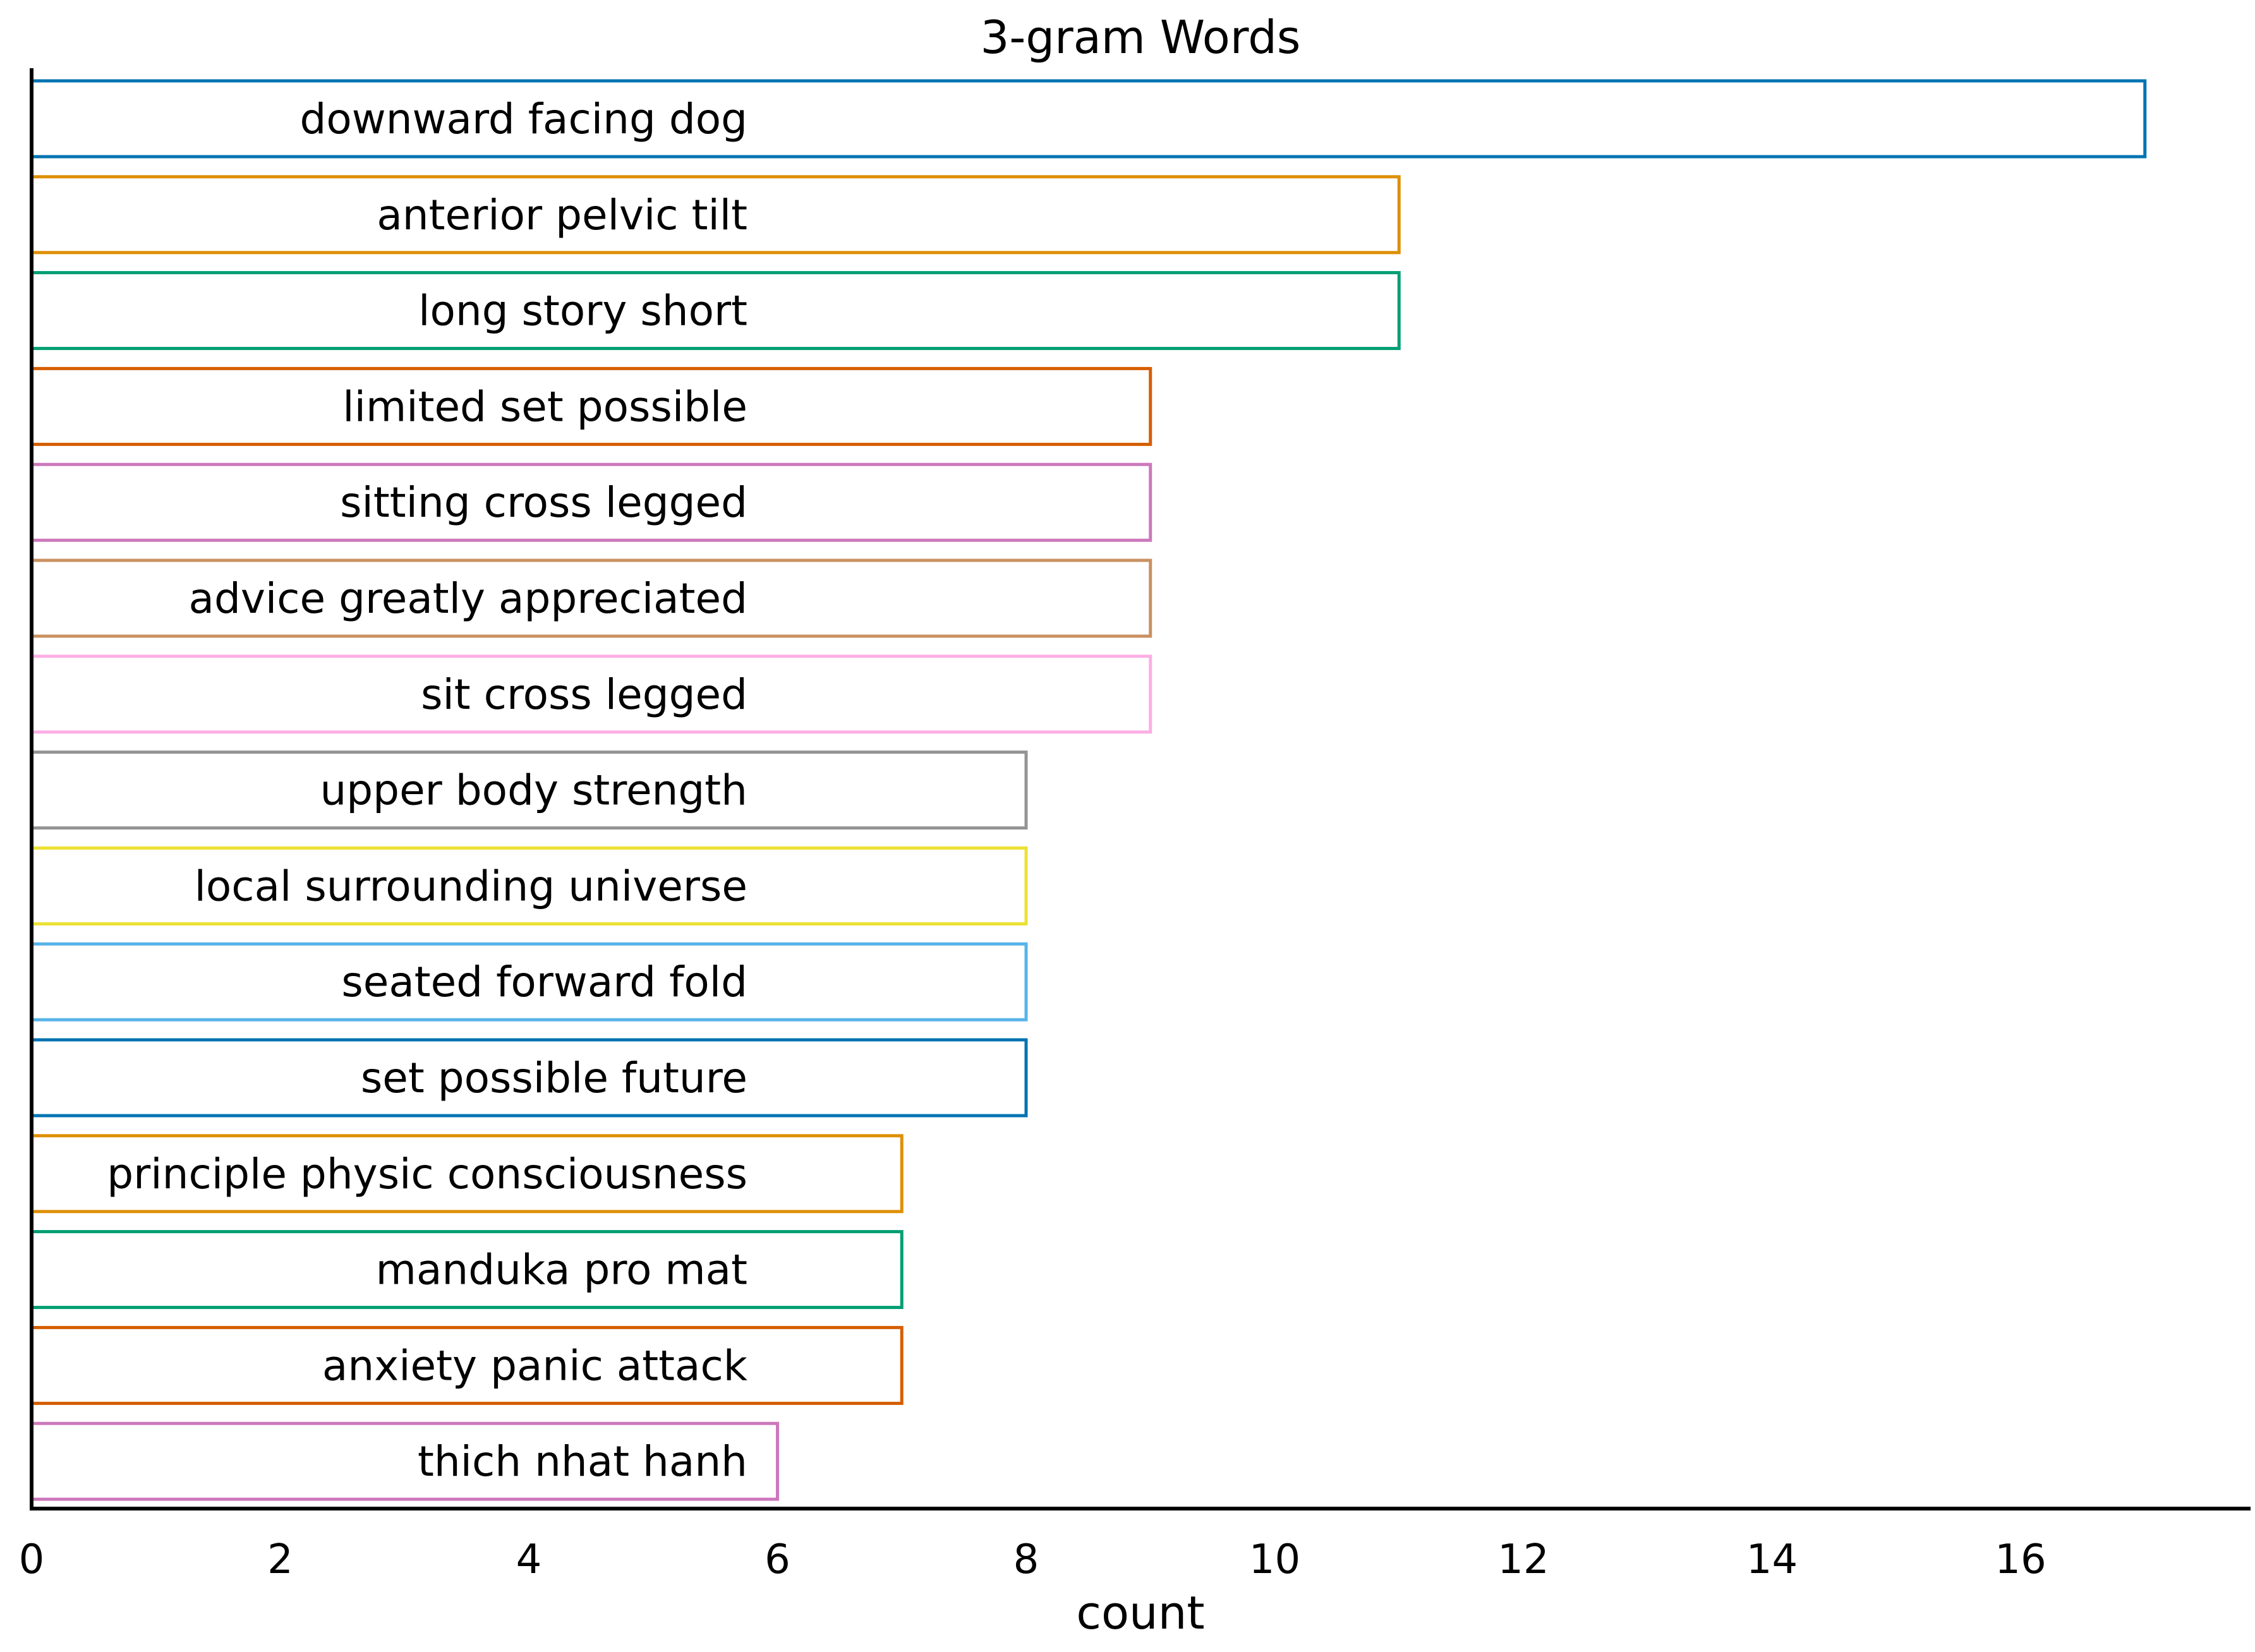  I want to click on bar-label: anterior pelvic tilt, so click(562, 215).